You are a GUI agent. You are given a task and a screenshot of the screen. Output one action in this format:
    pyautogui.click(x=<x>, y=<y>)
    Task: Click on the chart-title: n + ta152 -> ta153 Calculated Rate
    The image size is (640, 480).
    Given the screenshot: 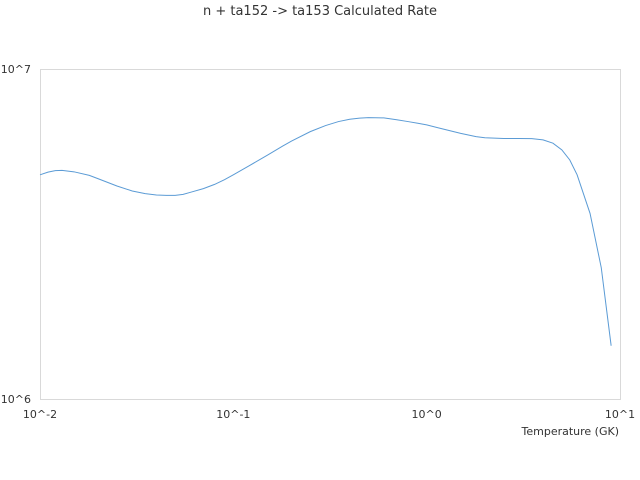 What is the action you would take?
    pyautogui.click(x=320, y=11)
    